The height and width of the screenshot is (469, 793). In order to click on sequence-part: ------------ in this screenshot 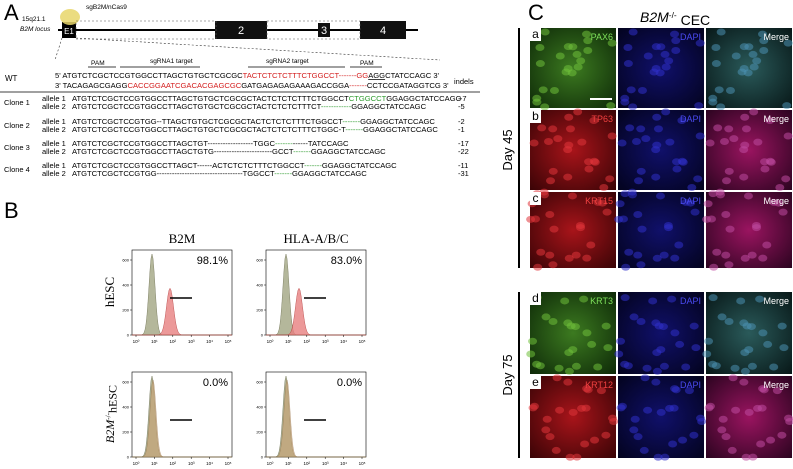, I will do `click(336, 106)`.